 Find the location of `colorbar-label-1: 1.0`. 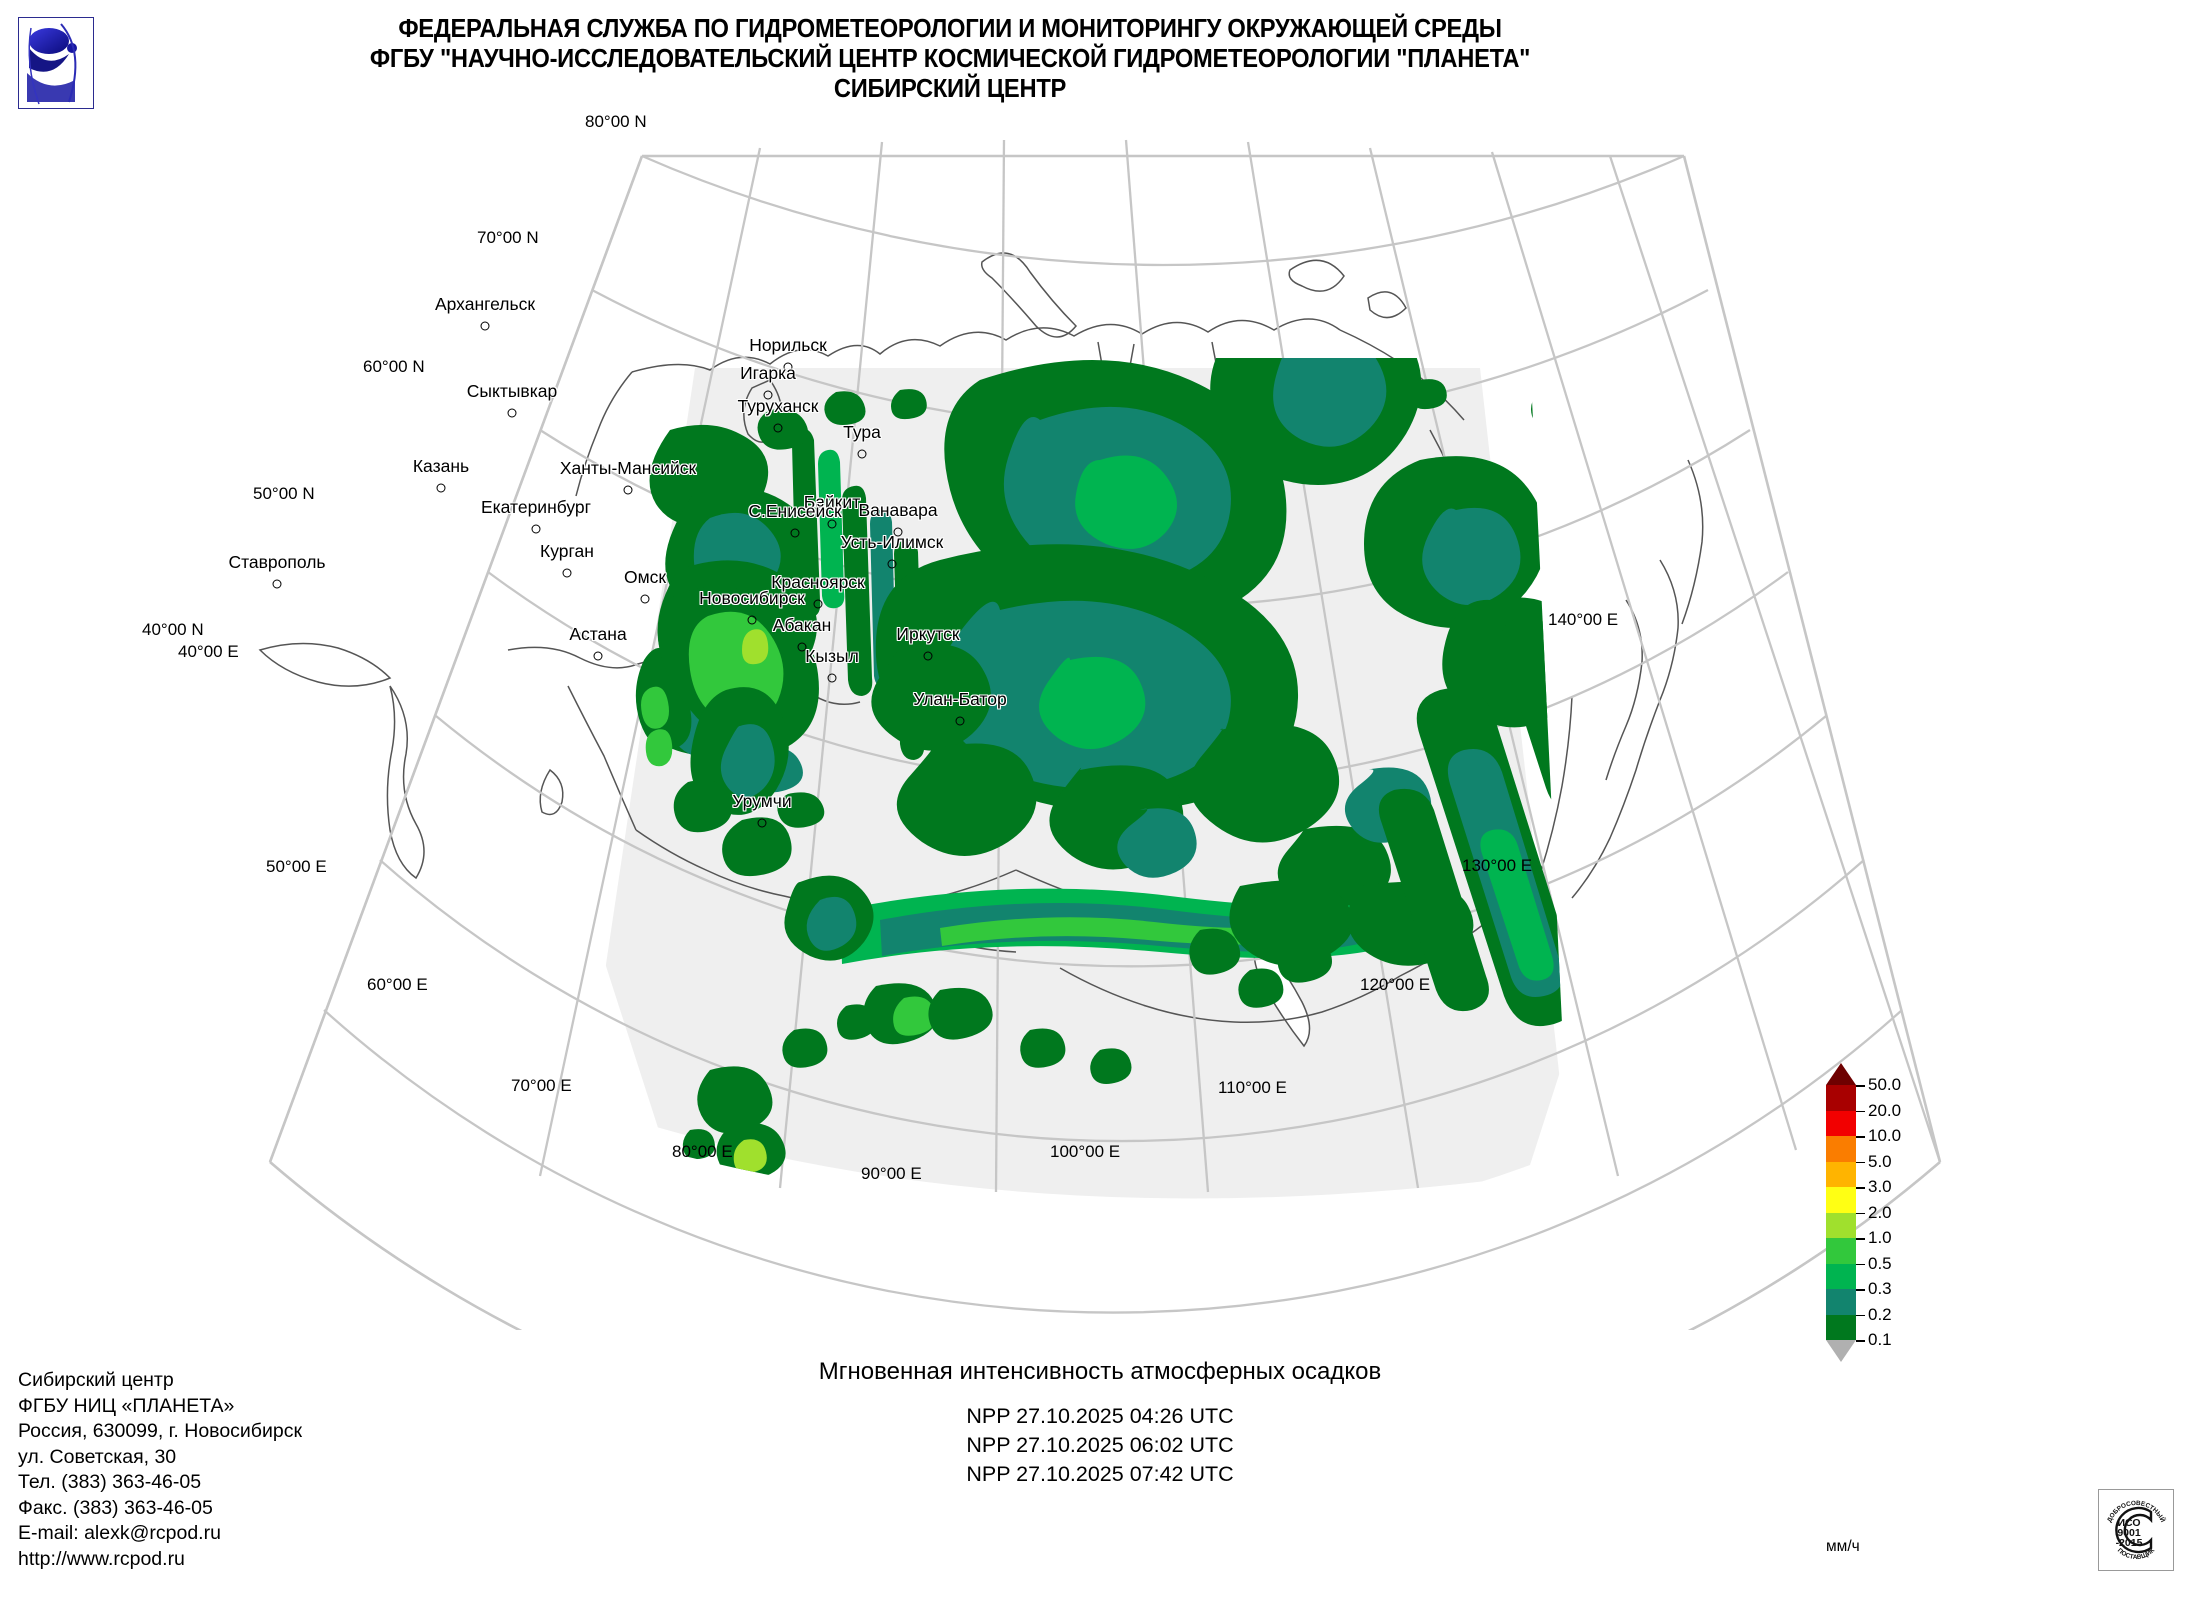

colorbar-label-1: 1.0 is located at coordinates (1880, 1237).